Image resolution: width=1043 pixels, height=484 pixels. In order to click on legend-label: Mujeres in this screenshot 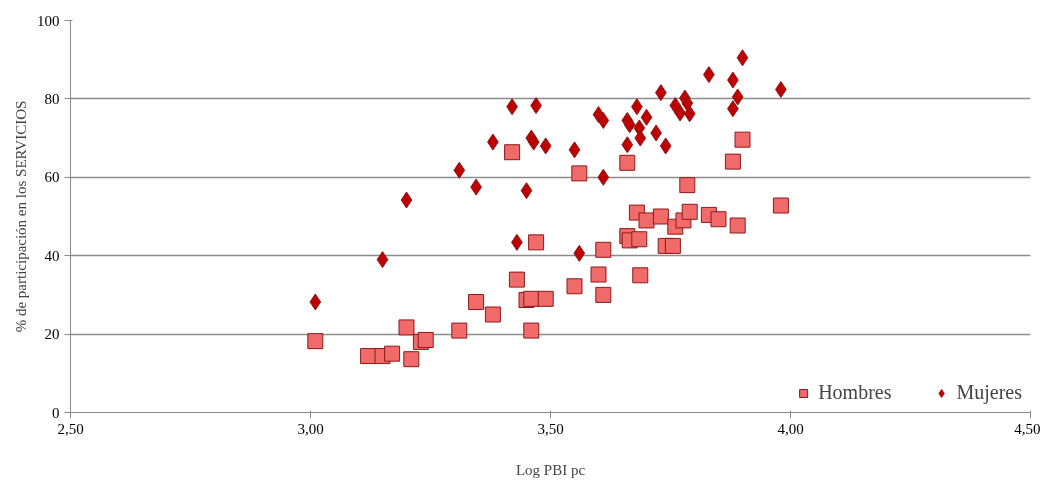, I will do `click(989, 392)`.